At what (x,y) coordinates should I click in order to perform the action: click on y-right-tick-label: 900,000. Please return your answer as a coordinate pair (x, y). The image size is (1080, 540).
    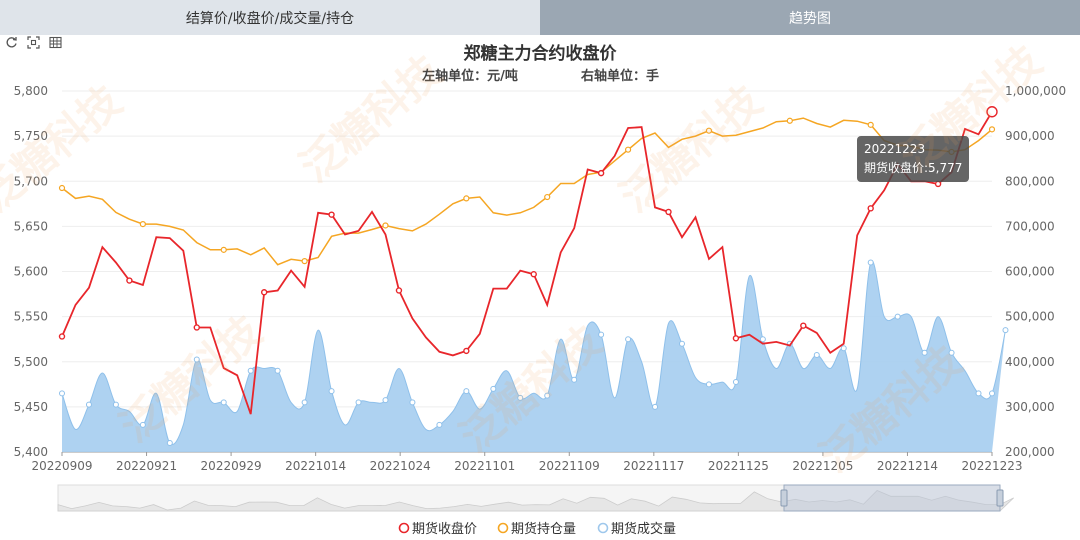
    Looking at the image, I should click on (1030, 136).